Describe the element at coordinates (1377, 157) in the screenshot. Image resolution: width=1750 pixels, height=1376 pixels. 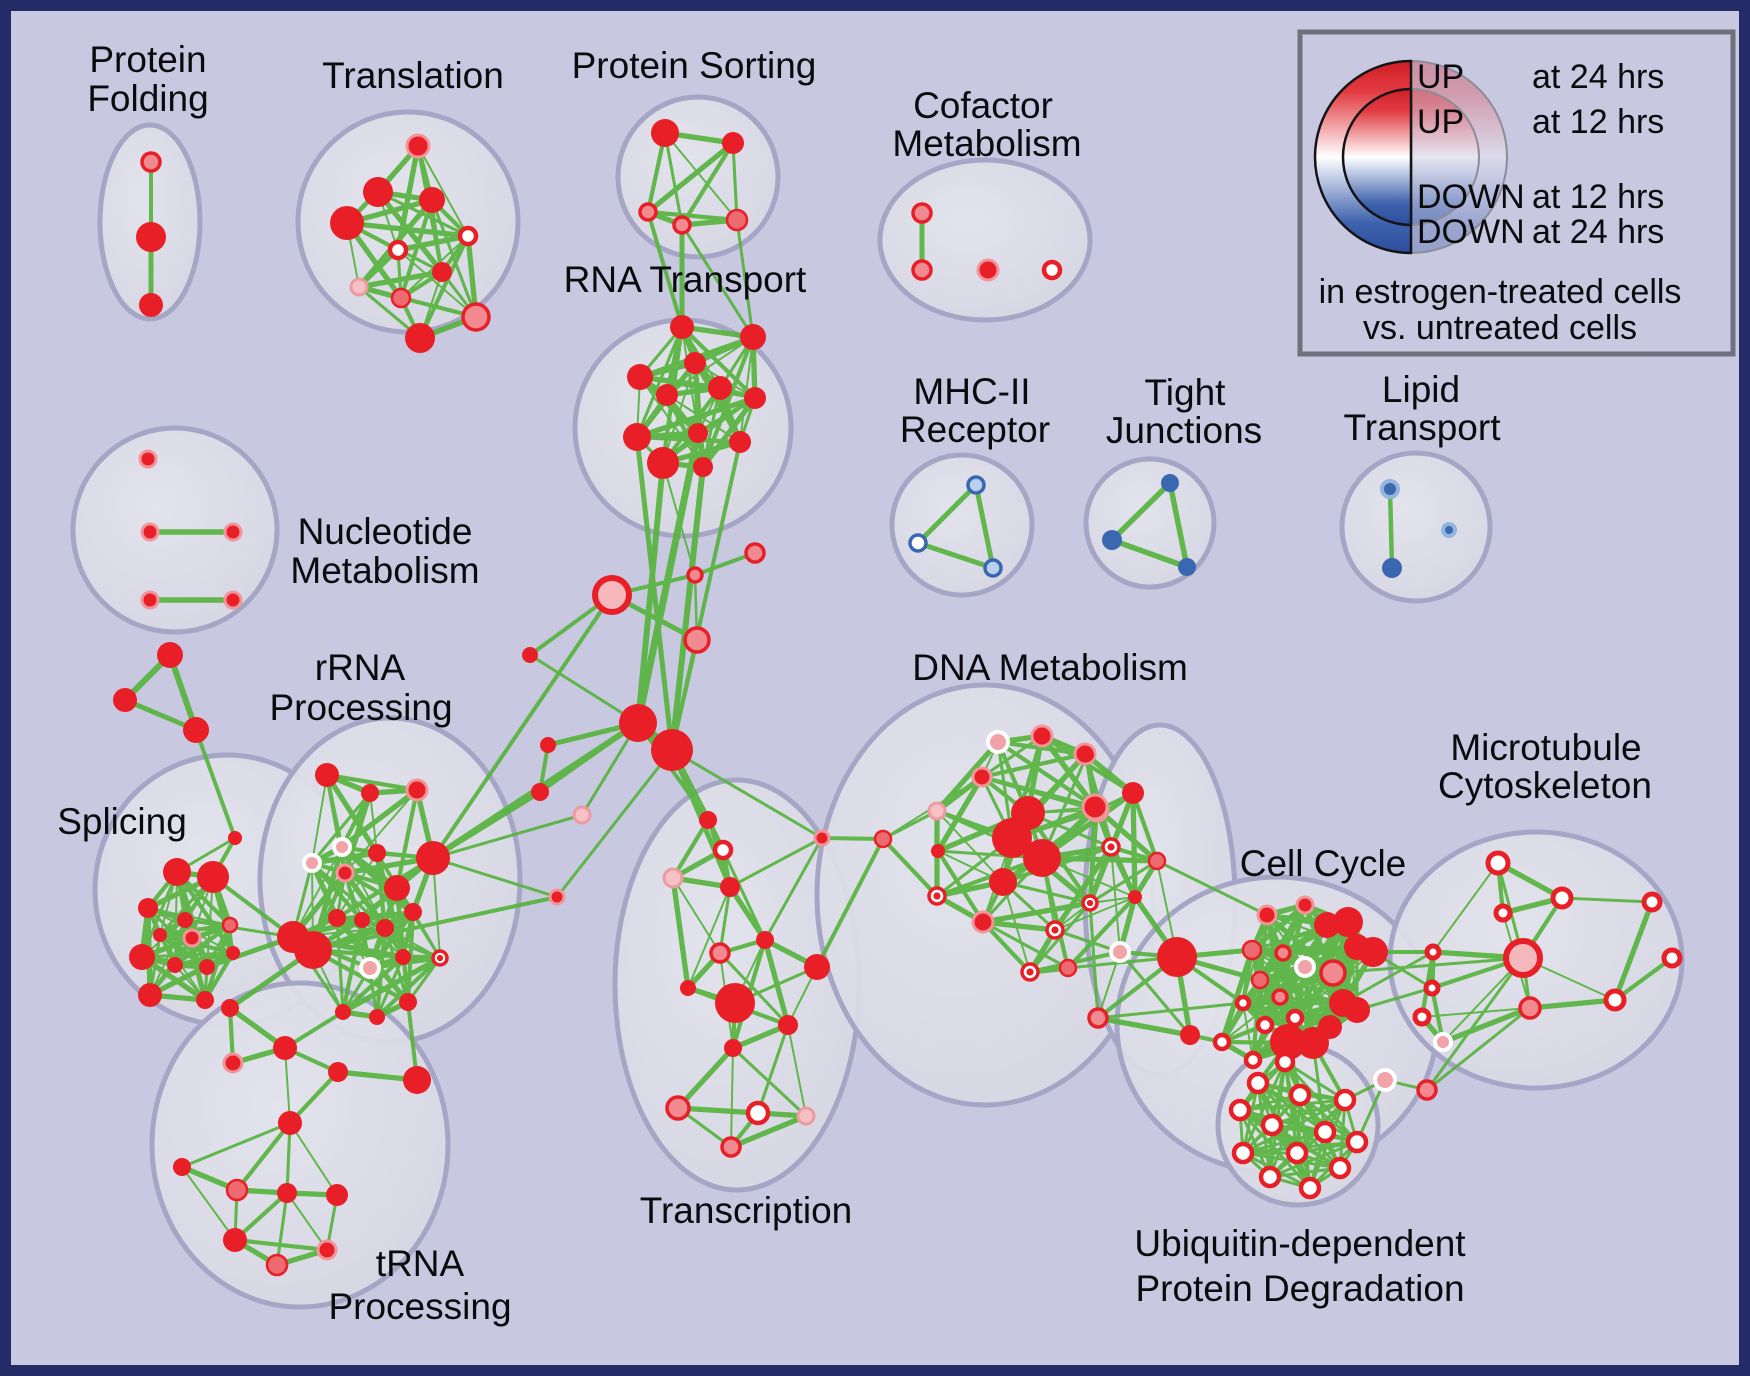
I see `legend-circle-vivid-half` at that location.